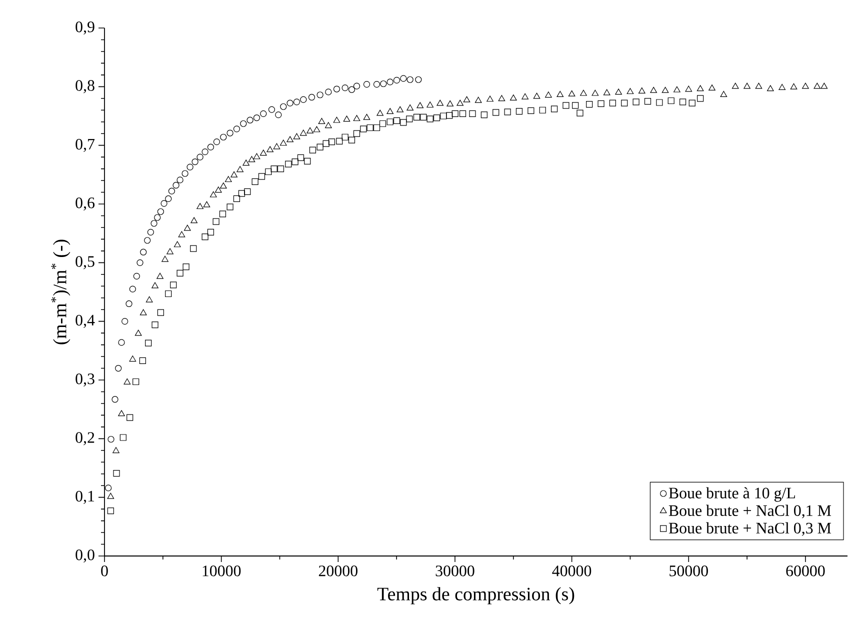  Describe the element at coordinates (338, 571) in the screenshot. I see `x-tick-label: 20000` at that location.